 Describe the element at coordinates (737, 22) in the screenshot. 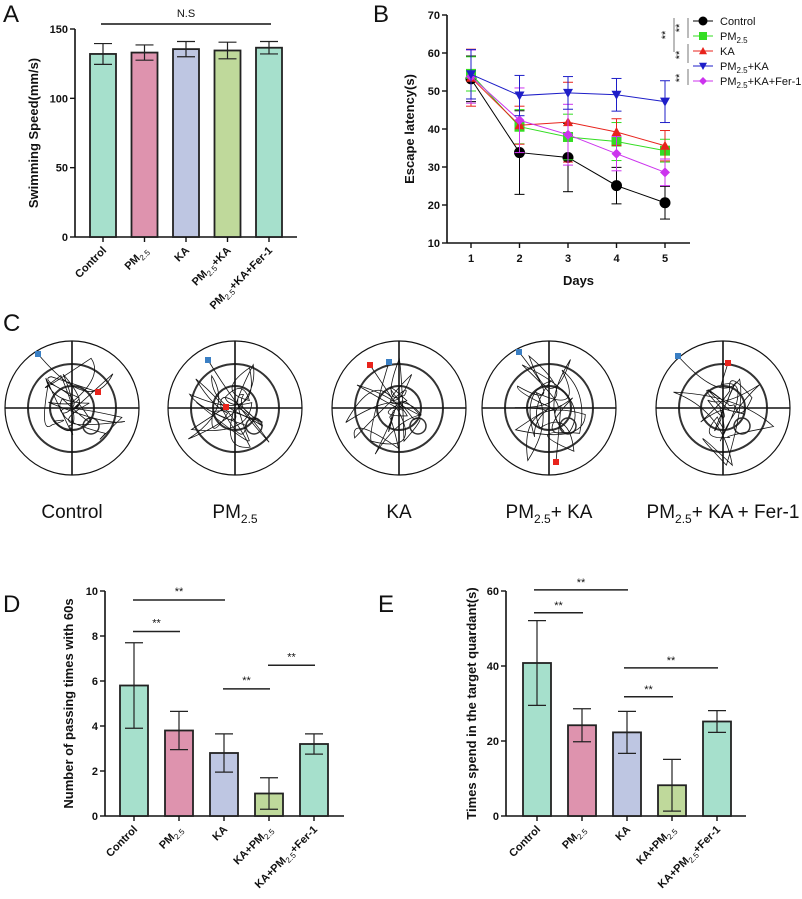

I see `legend-label: Control` at that location.